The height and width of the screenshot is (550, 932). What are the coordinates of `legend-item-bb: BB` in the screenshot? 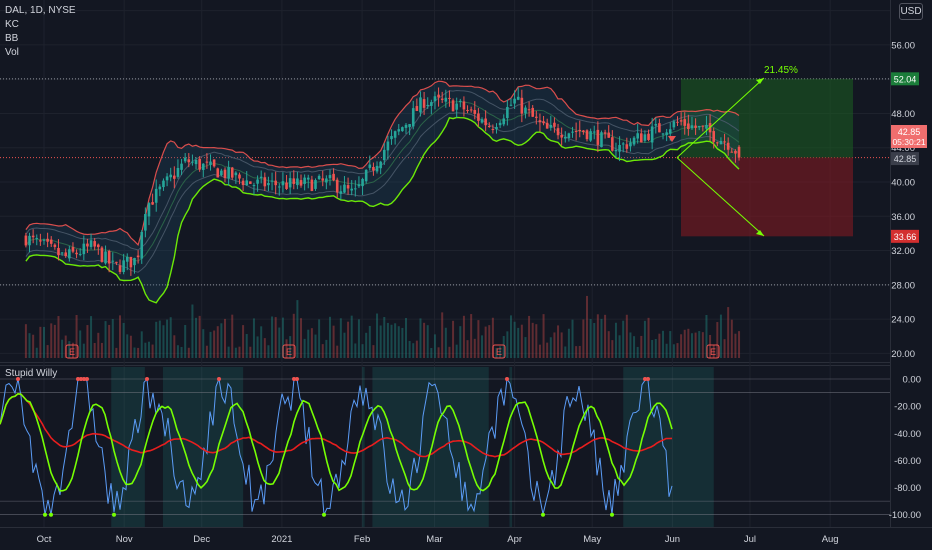 It's located at (12, 38).